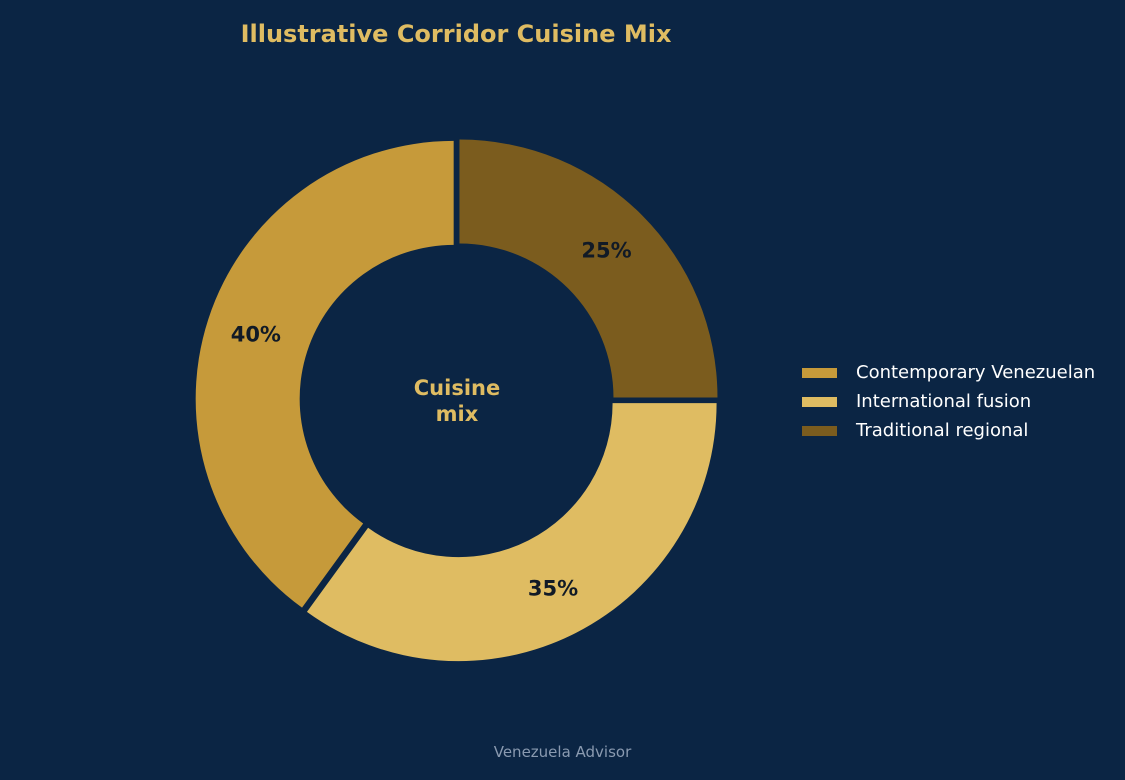 This screenshot has height=780, width=1125. Describe the element at coordinates (511, 532) in the screenshot. I see `slice-international-fusion` at that location.